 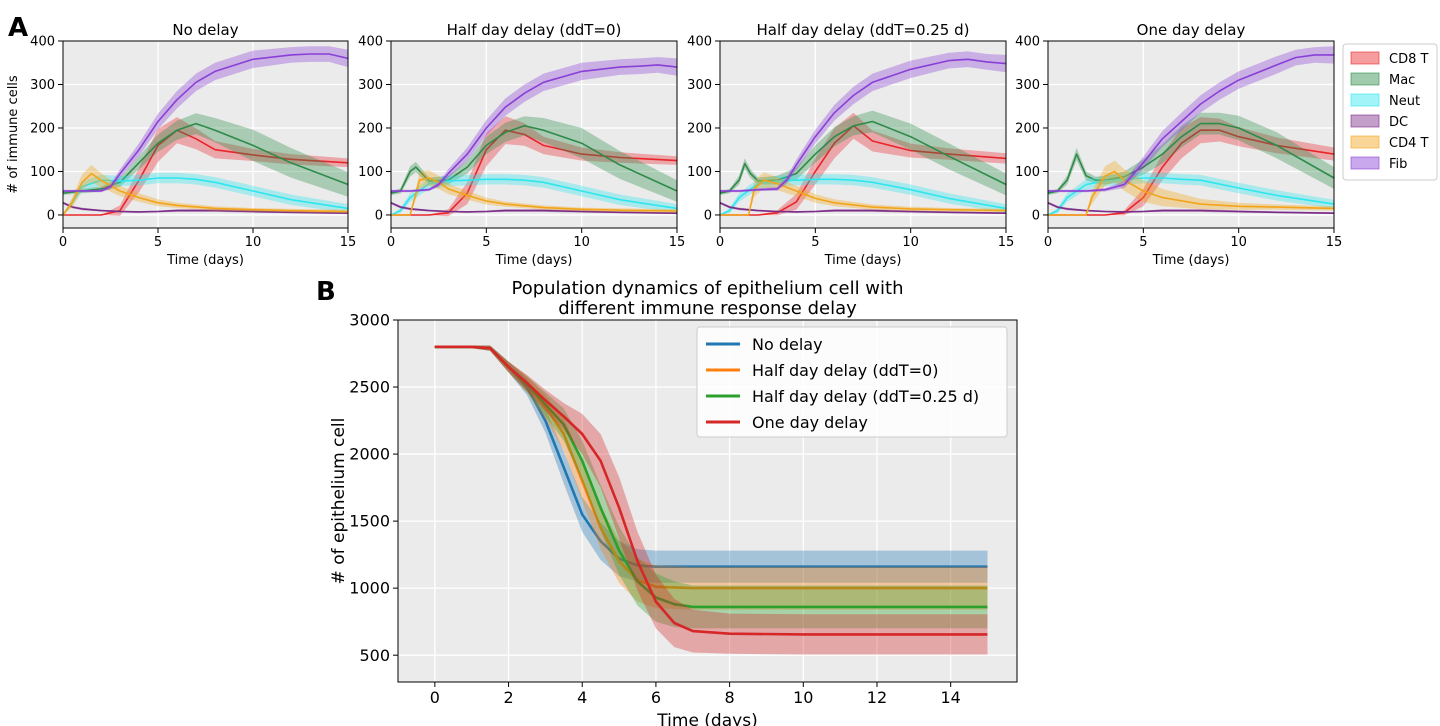 What do you see at coordinates (1191, 30) in the screenshot?
I see `chart-title: One day delay` at bounding box center [1191, 30].